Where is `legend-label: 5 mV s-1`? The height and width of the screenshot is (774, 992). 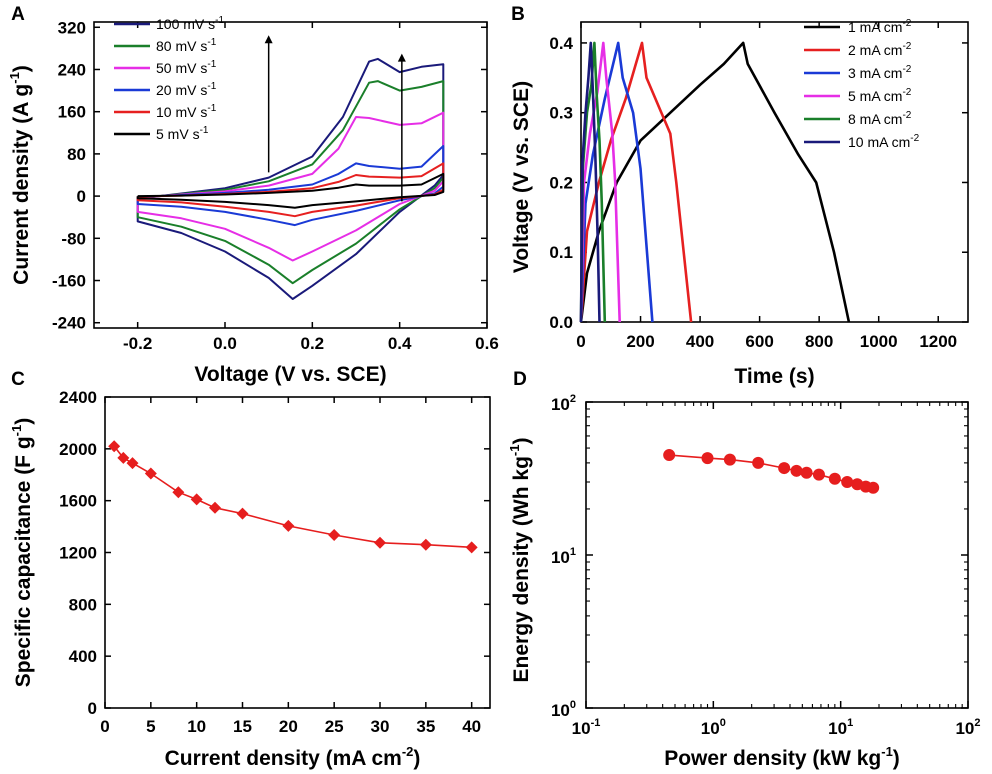
legend-label: 5 mV s-1 is located at coordinates (182, 133).